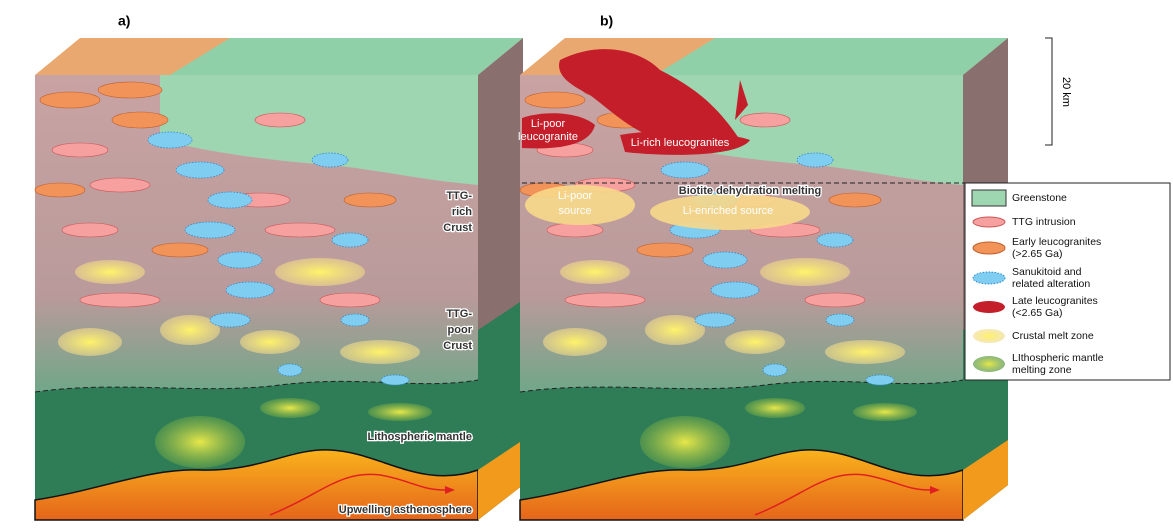 This screenshot has width=1173, height=532. I want to click on scale-bar, so click(1049, 91).